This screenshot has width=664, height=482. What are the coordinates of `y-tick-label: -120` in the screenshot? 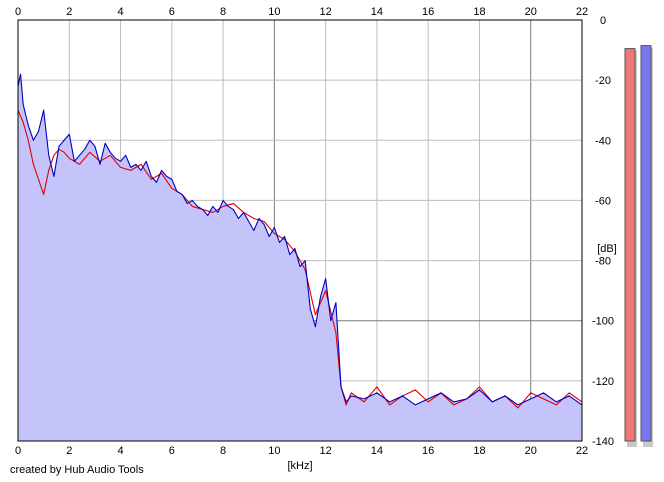 It's located at (603, 382).